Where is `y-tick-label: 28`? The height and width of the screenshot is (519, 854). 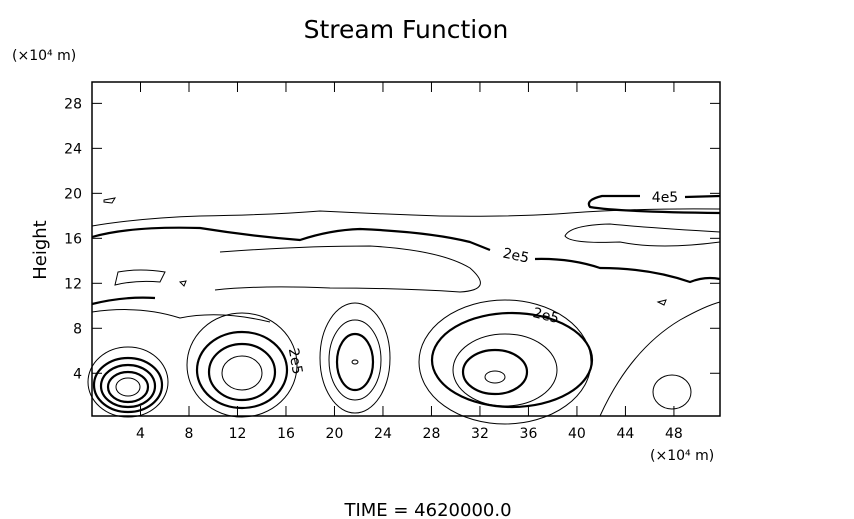 y-tick-label: 28 is located at coordinates (73, 104).